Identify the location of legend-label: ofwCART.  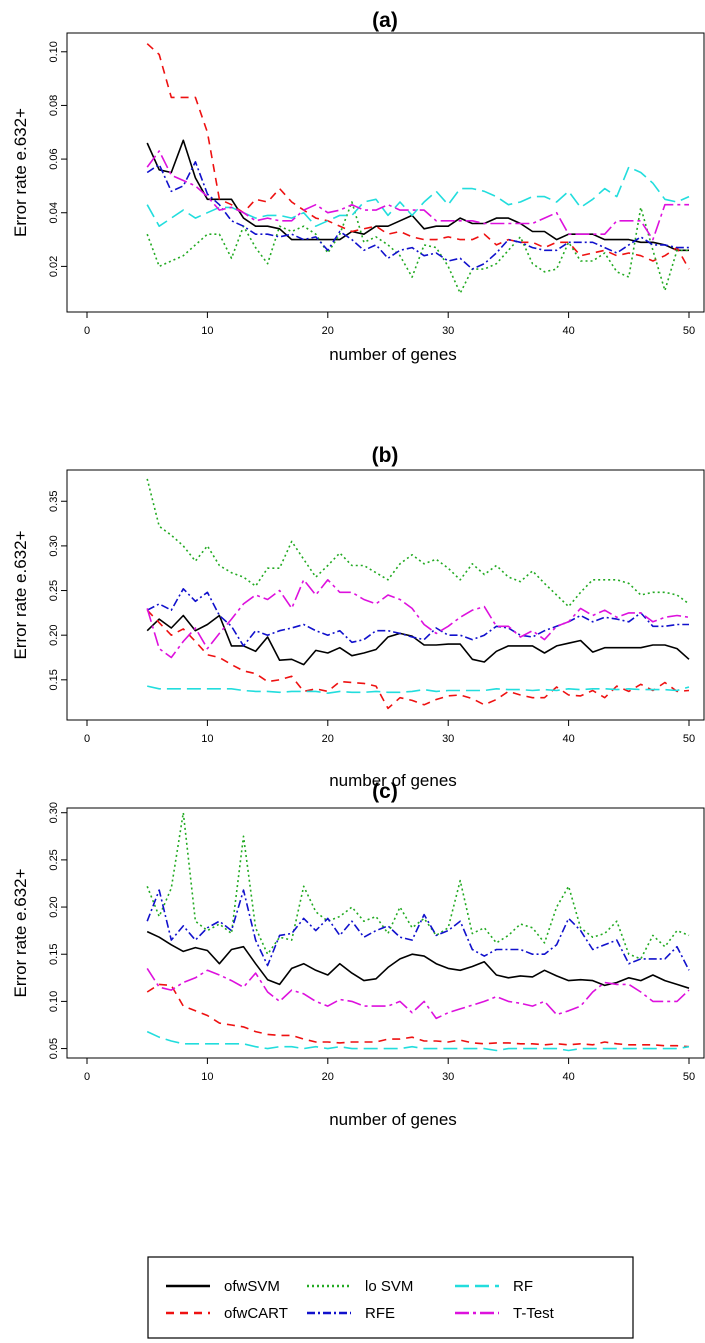
(256, 1313).